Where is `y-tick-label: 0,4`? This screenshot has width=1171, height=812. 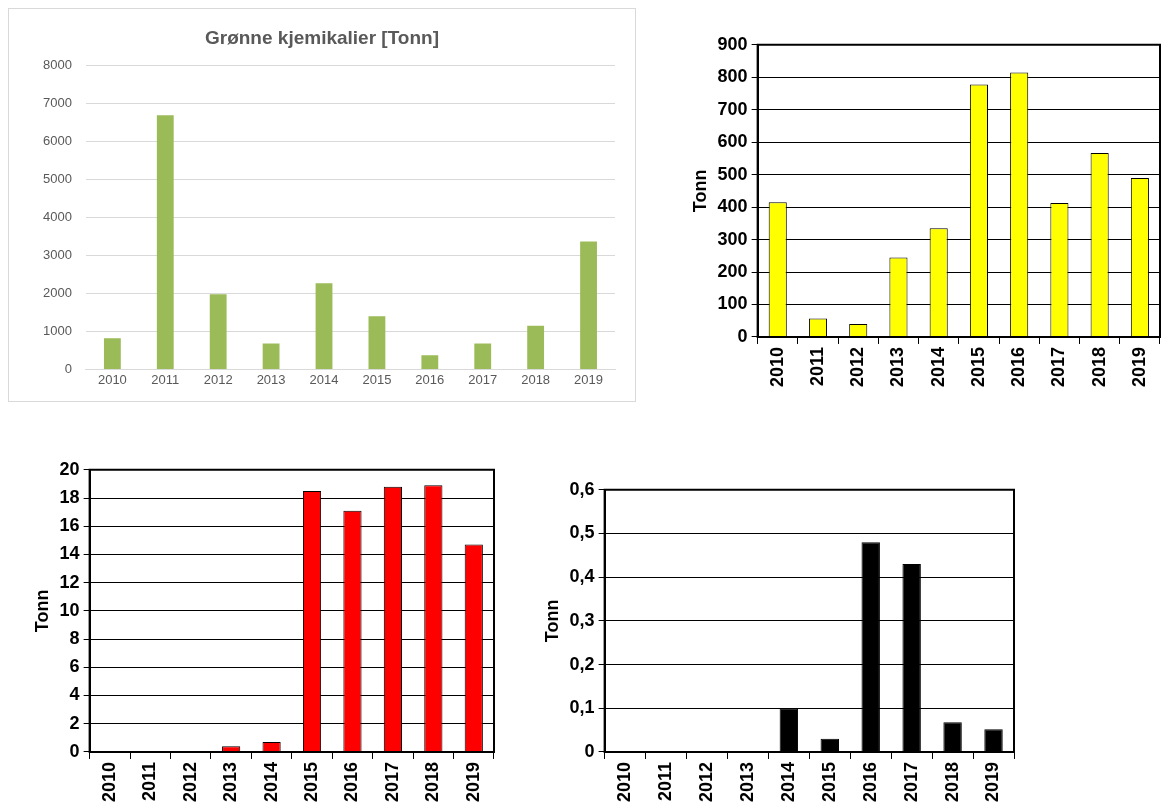 y-tick-label: 0,4 is located at coordinates (582, 576).